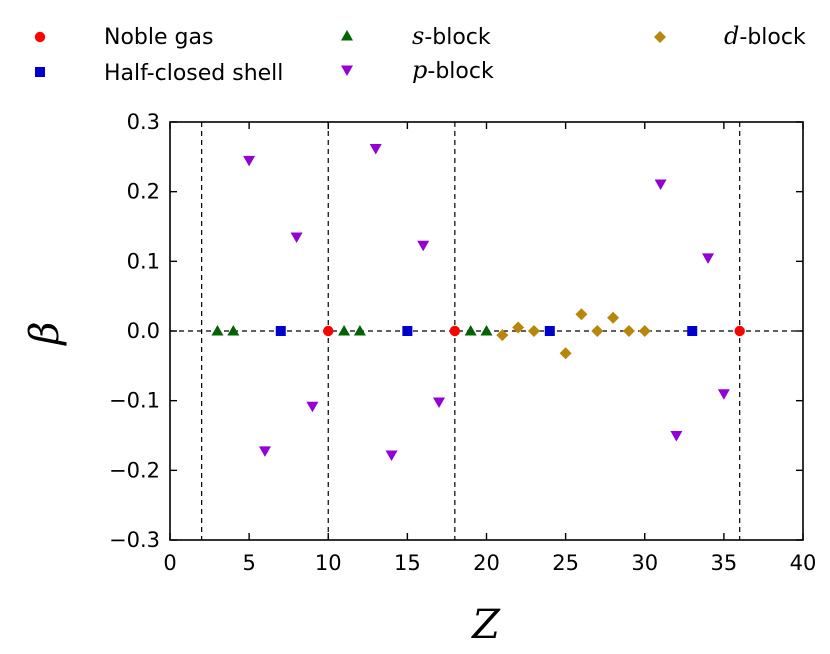 This screenshot has width=830, height=654. Describe the element at coordinates (565, 563) in the screenshot. I see `x-tick-label: 25` at that location.